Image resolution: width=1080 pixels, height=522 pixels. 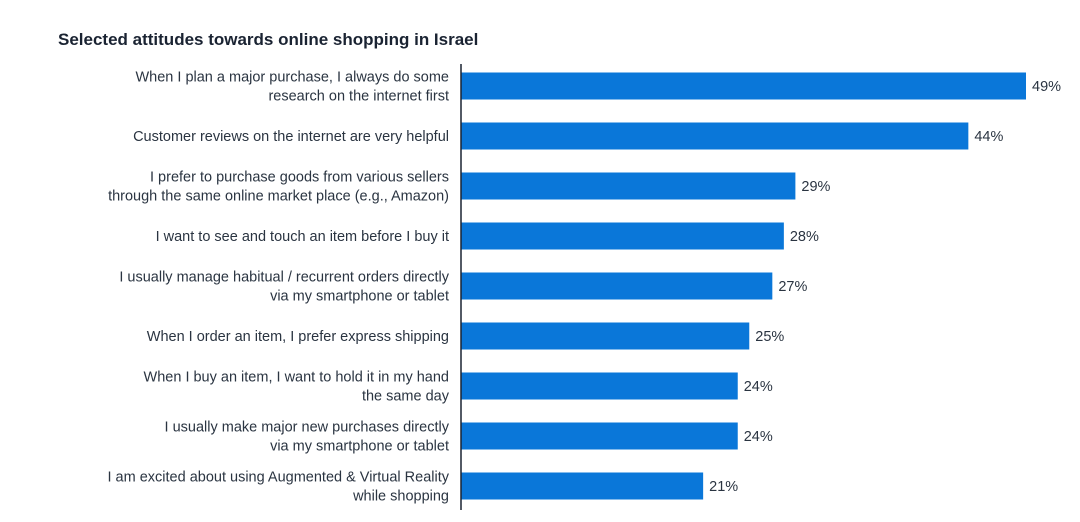 I want to click on value-label-8: 24%, so click(x=758, y=437).